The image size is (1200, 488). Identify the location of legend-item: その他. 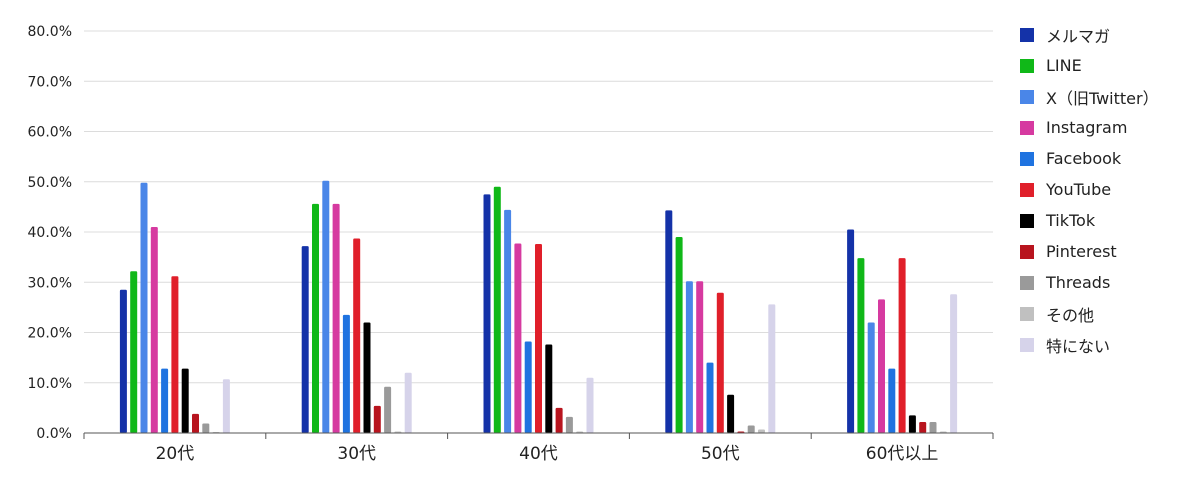
(1109, 313).